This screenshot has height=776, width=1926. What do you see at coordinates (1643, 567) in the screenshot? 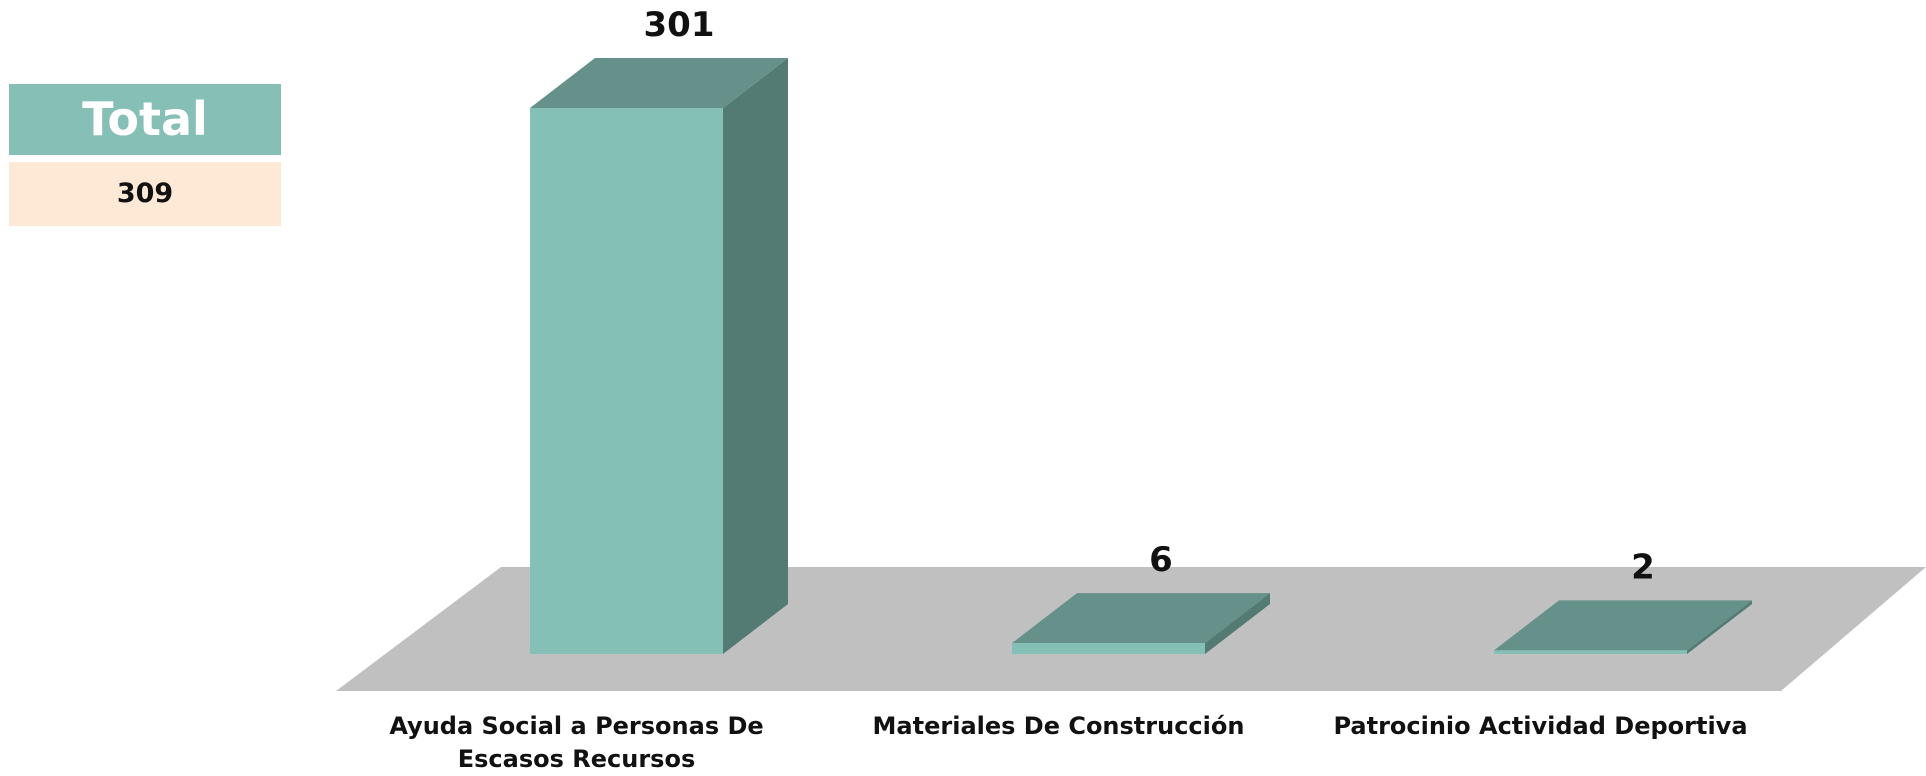
I see `value-label: 2` at bounding box center [1643, 567].